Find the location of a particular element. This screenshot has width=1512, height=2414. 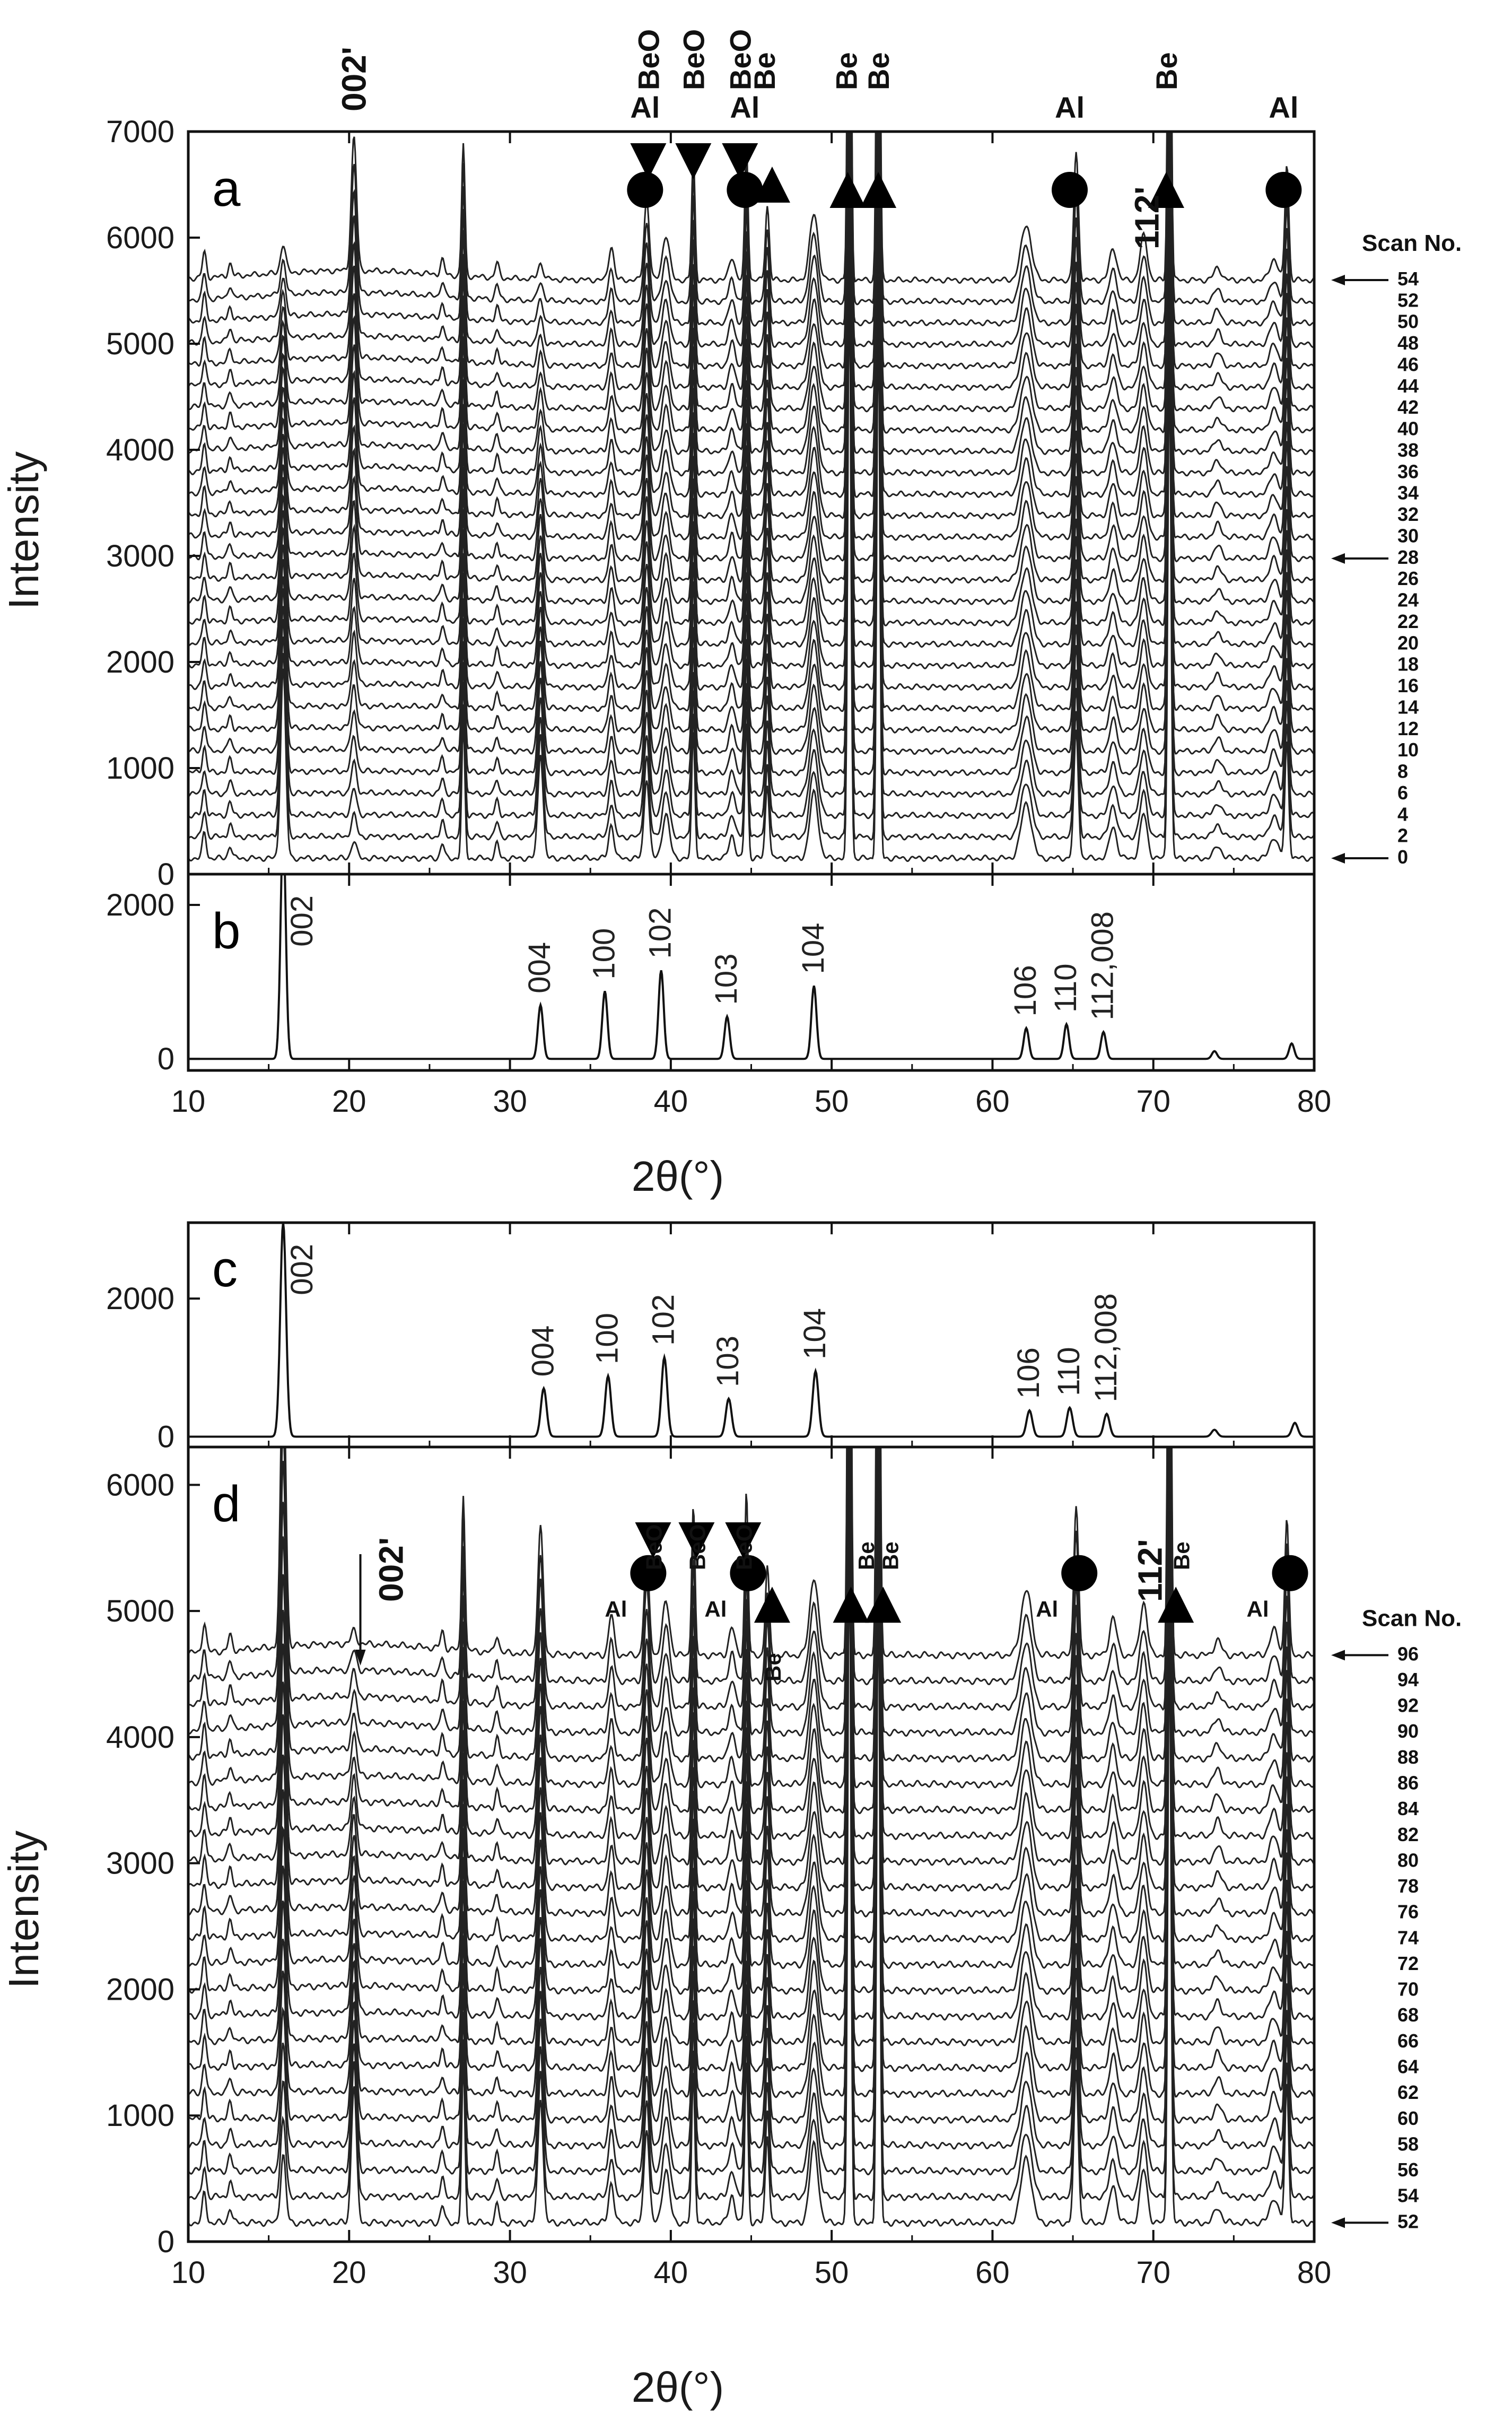

panel-d-x-tick-label: 20 is located at coordinates (349, 2272).